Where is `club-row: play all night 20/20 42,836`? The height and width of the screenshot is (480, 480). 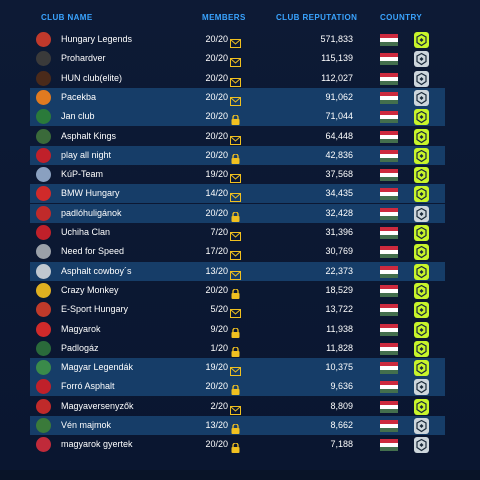 club-row: play all night 20/20 42,836 is located at coordinates (237, 155).